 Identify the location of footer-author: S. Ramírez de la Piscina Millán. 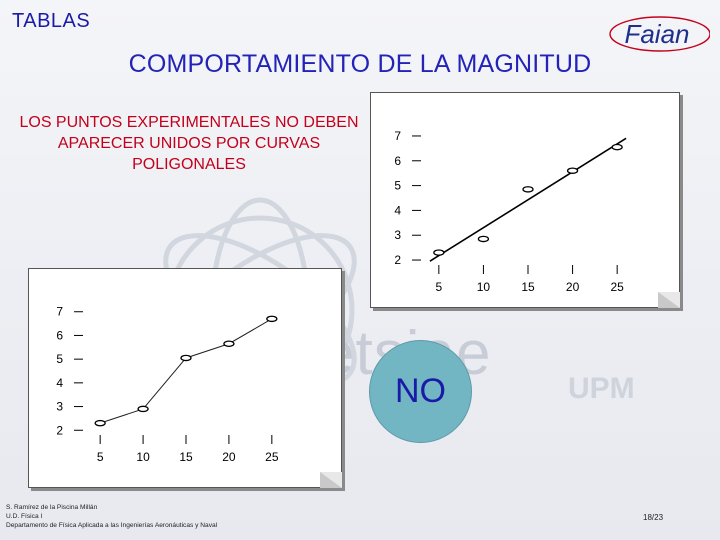
(52, 507).